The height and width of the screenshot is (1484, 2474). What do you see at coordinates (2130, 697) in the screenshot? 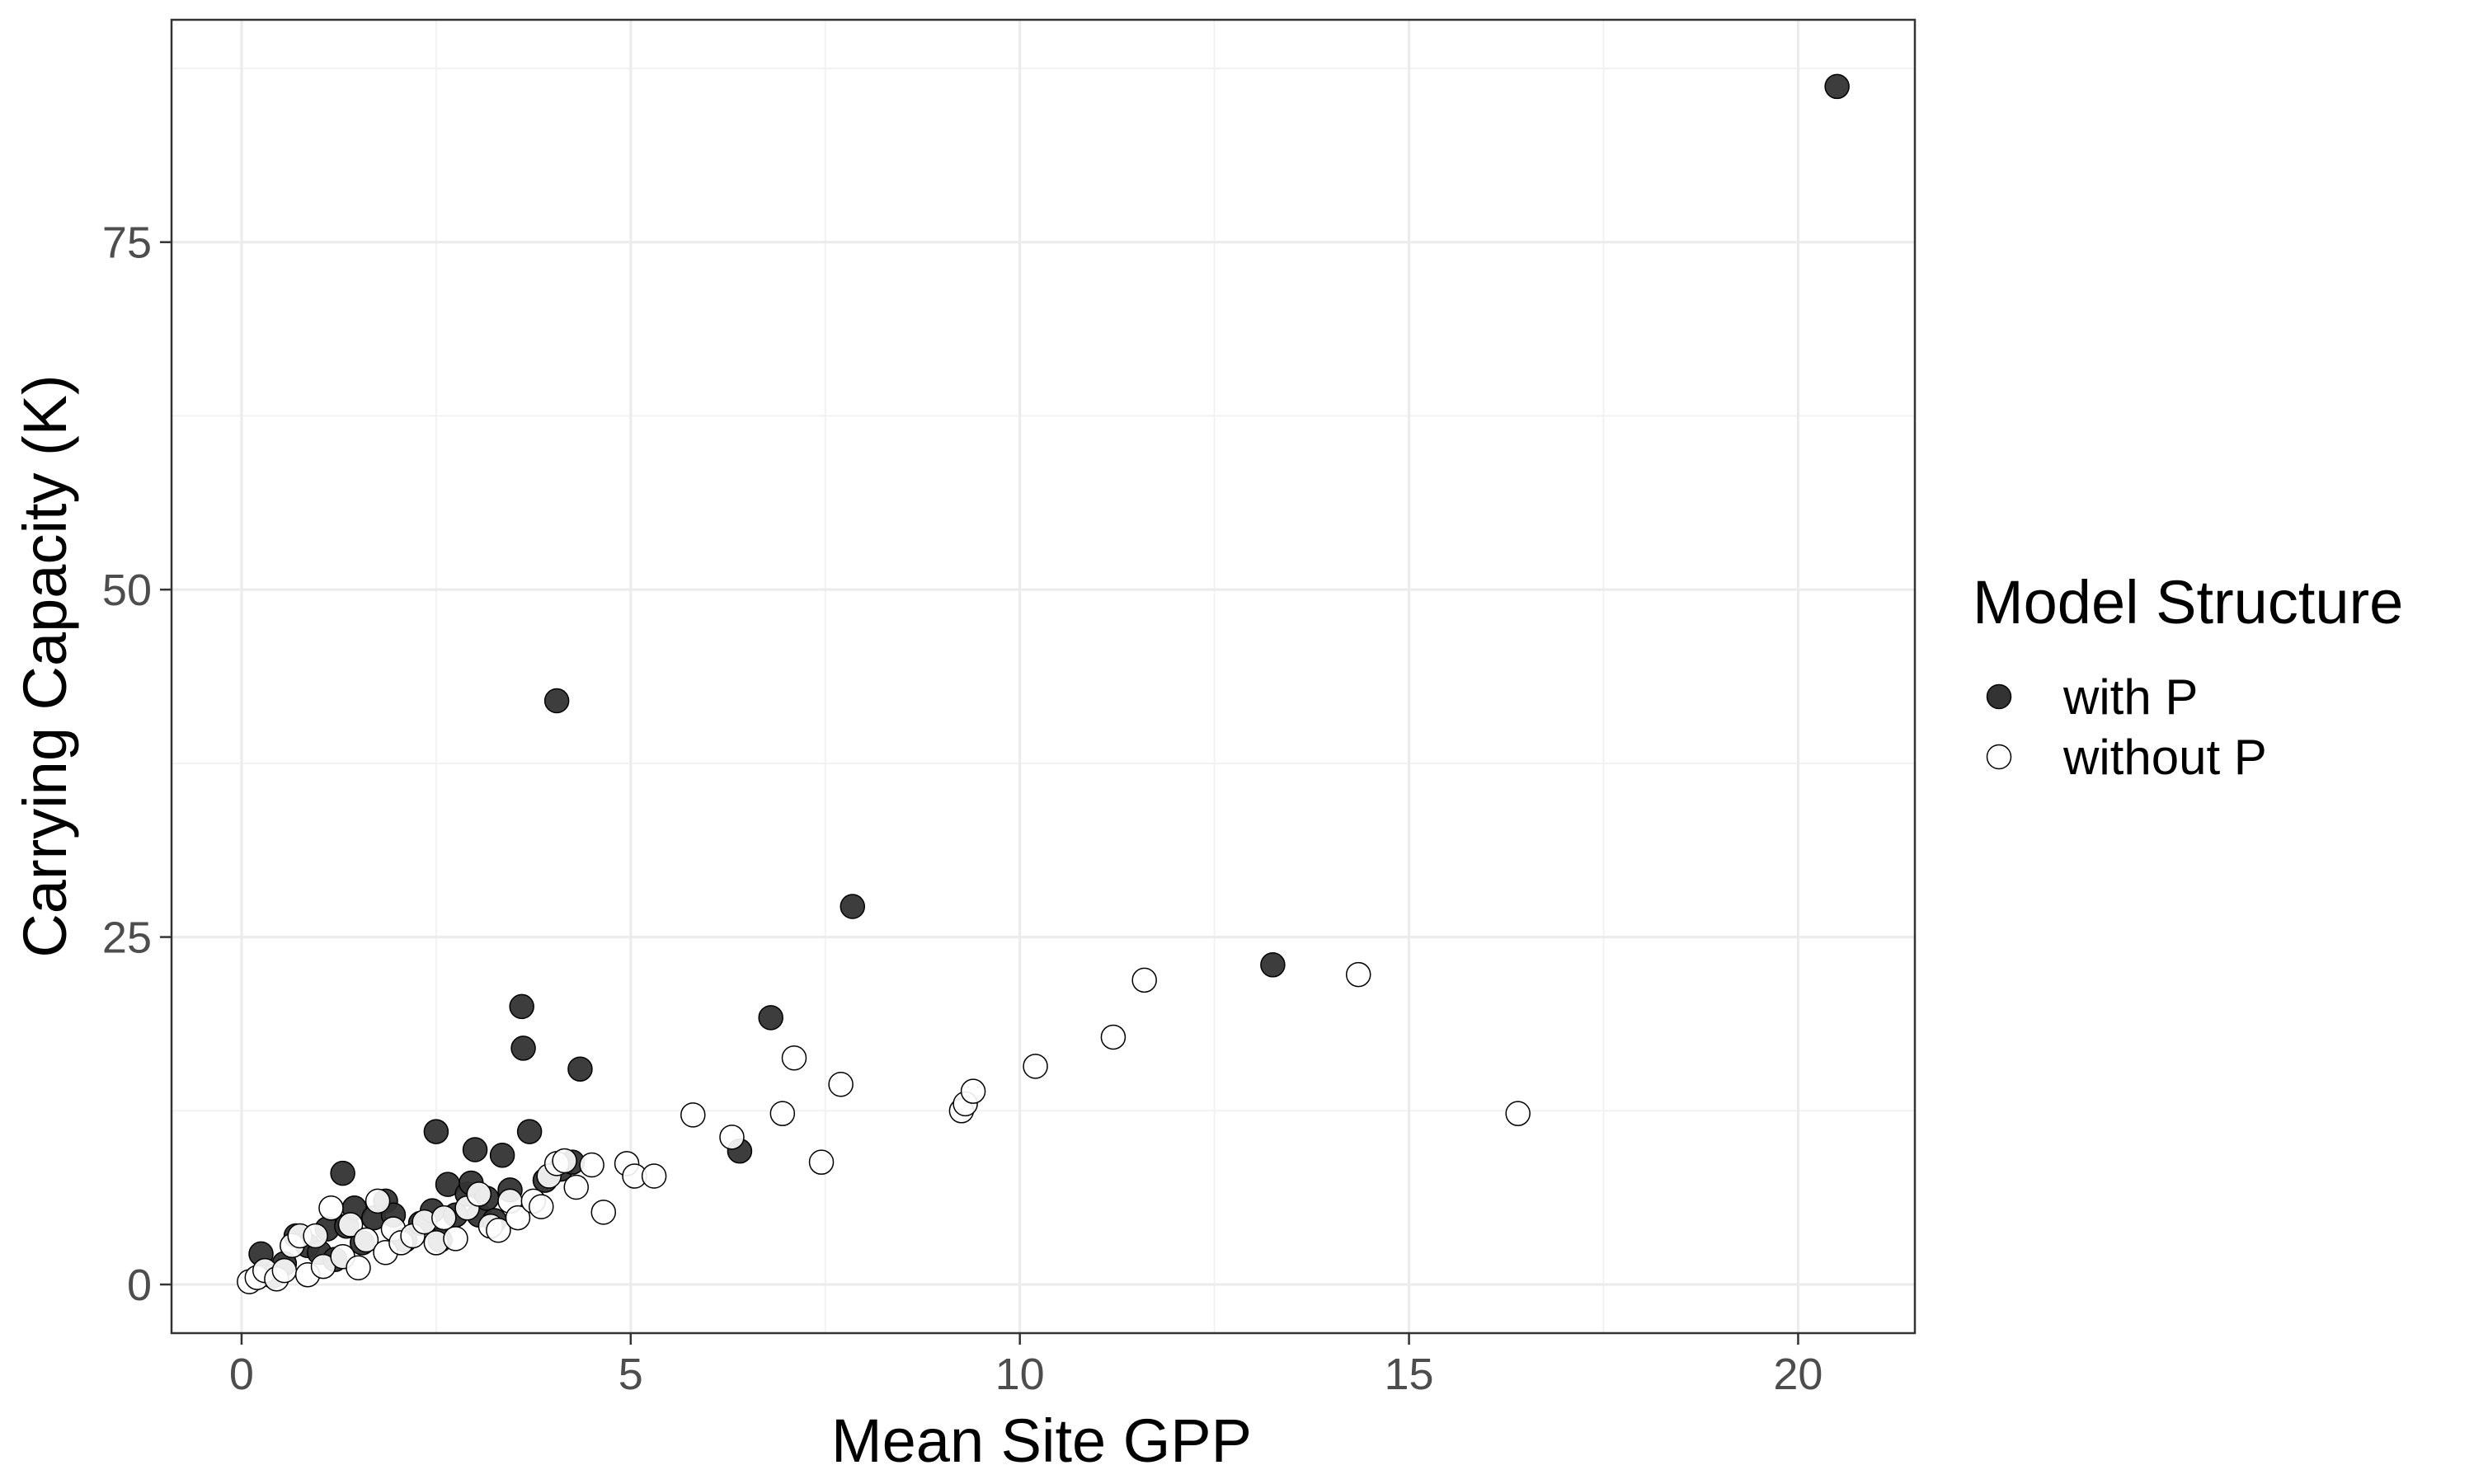
I see `legend-label-with-p: with P` at bounding box center [2130, 697].